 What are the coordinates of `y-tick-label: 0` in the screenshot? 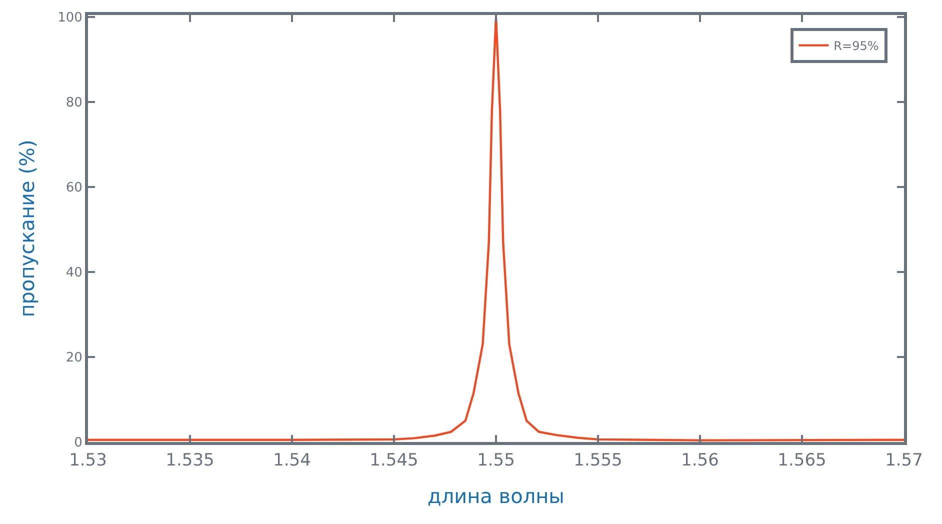 It's located at (78, 443).